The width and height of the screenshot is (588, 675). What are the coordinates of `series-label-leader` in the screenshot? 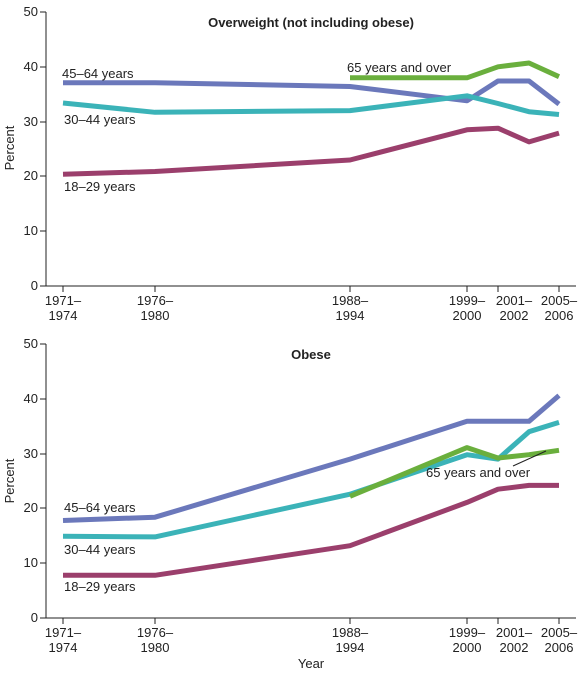 It's located at (529, 458).